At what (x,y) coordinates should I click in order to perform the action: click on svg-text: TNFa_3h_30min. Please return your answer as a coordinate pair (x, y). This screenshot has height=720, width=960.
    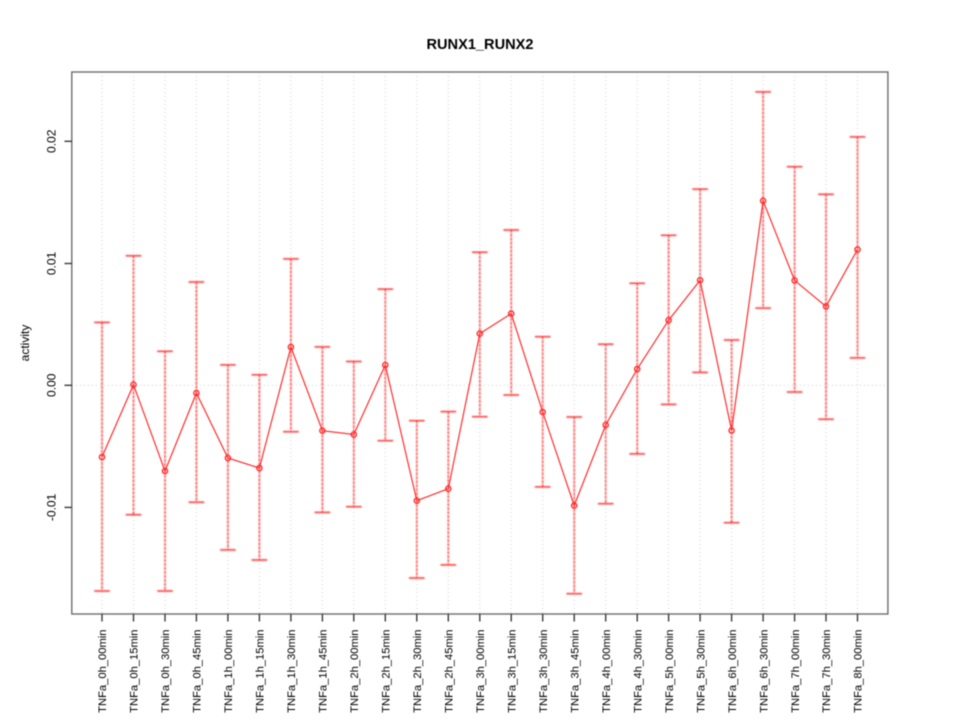
    Looking at the image, I should click on (544, 671).